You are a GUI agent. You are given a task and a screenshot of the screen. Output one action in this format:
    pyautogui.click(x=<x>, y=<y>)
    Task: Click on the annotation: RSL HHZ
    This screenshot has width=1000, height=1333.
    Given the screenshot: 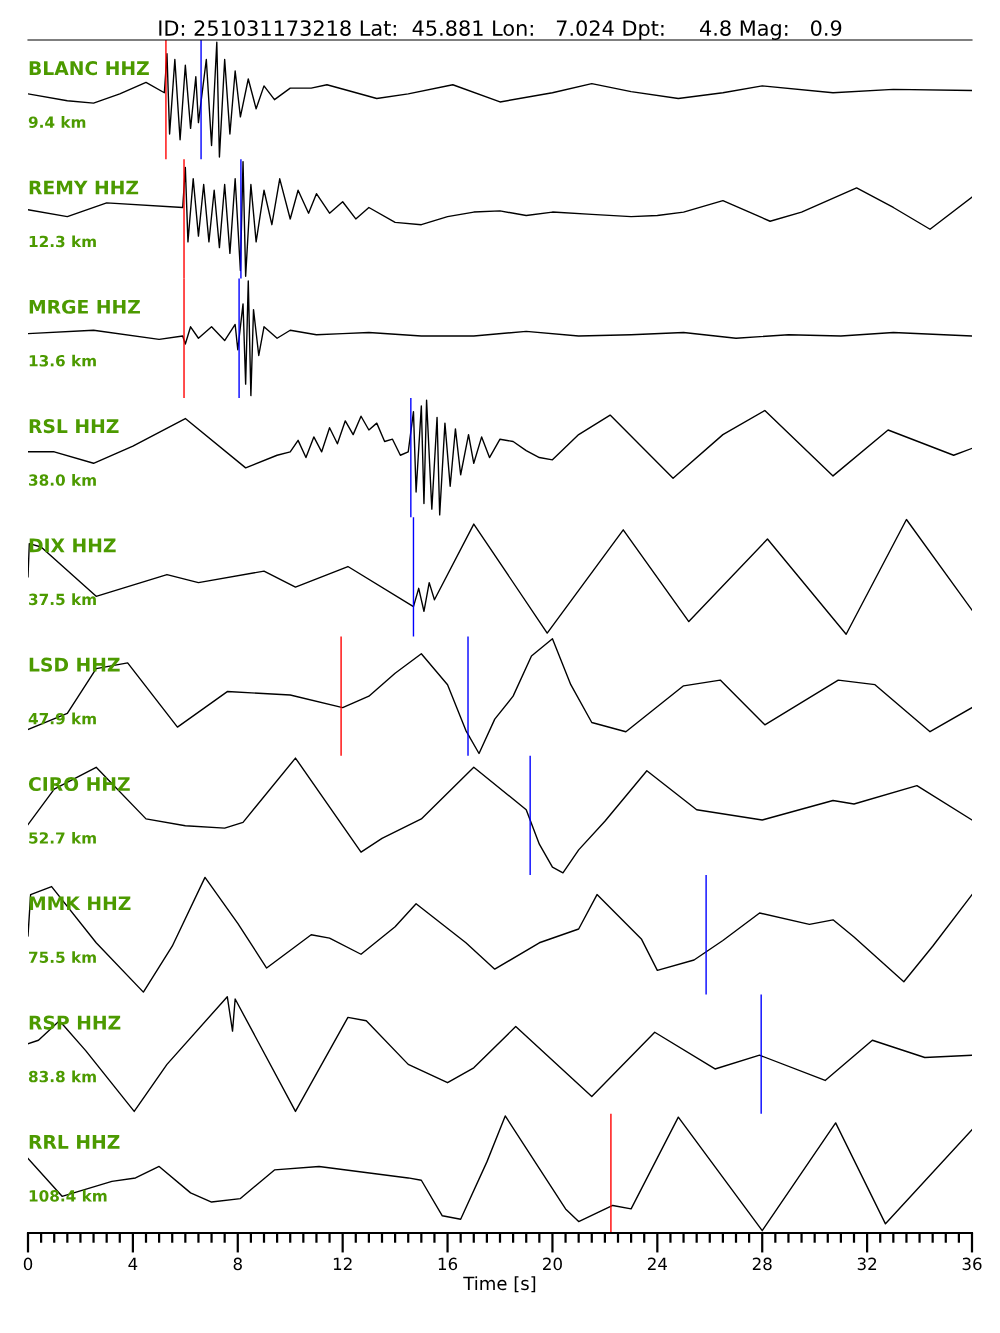 What is the action you would take?
    pyautogui.click(x=74, y=426)
    